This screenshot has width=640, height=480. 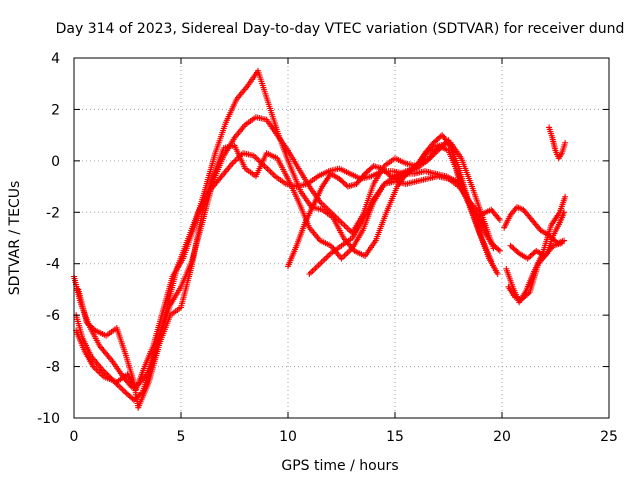 What do you see at coordinates (15, 238) in the screenshot?
I see `y-axis-label: SDTVAR / TECUs` at bounding box center [15, 238].